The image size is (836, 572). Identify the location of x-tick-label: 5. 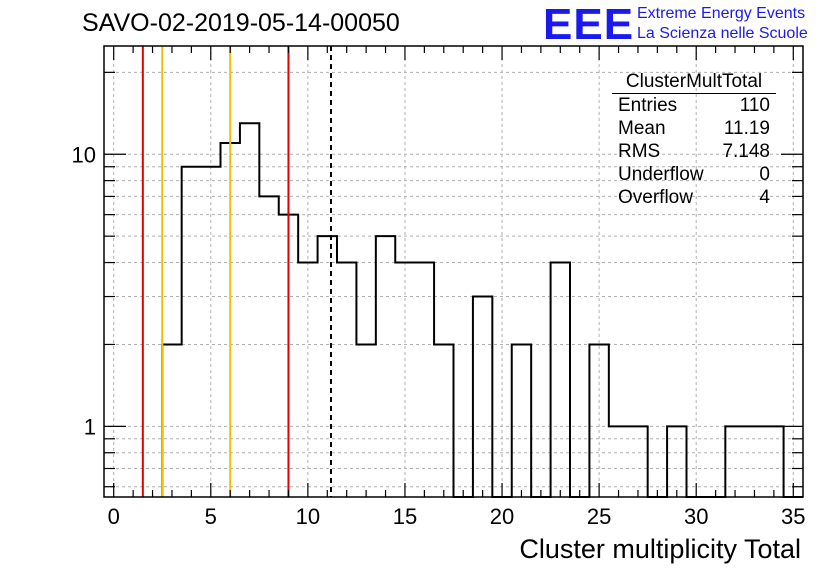
(211, 516).